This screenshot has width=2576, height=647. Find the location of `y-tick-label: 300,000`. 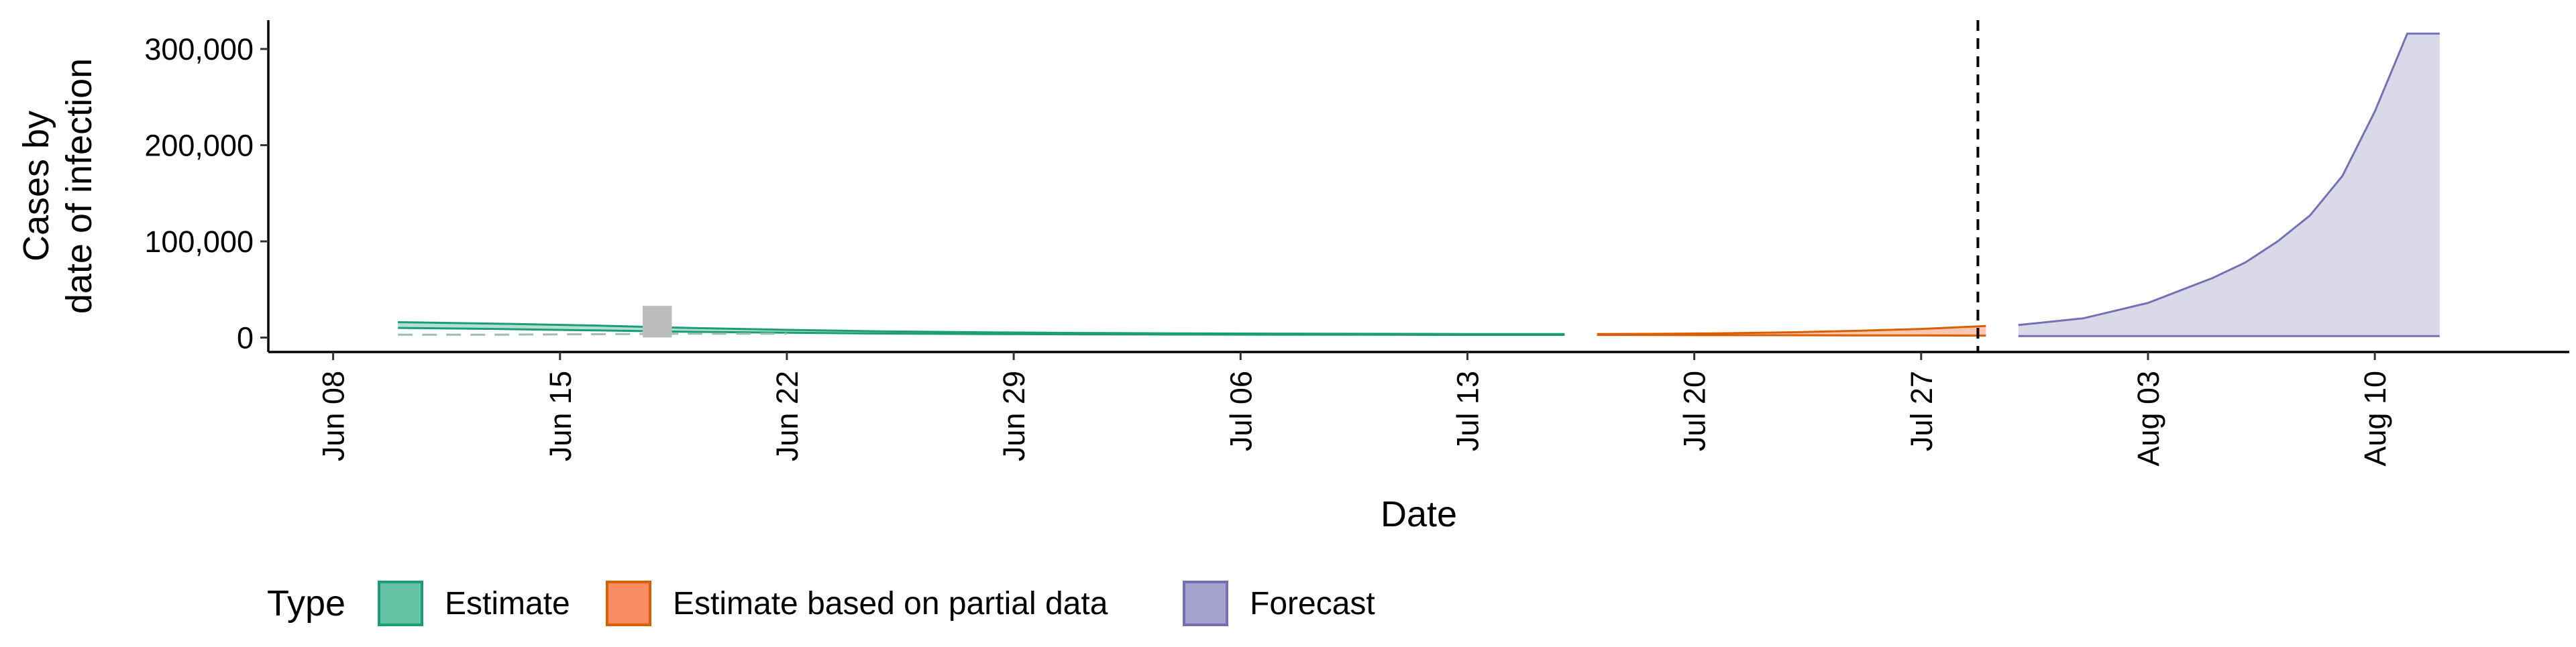

y-tick-label: 300,000 is located at coordinates (199, 49).